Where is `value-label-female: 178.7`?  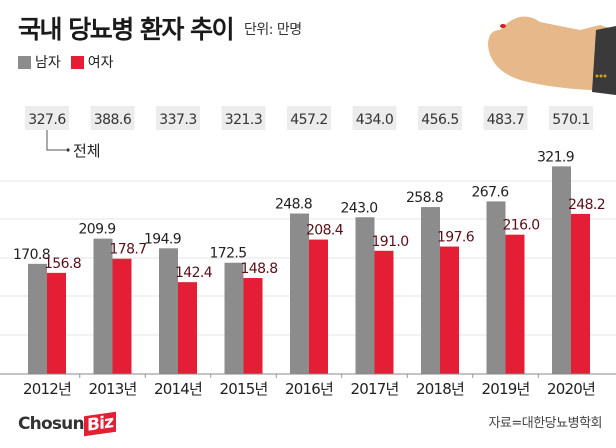
value-label-female: 178.7 is located at coordinates (127, 250).